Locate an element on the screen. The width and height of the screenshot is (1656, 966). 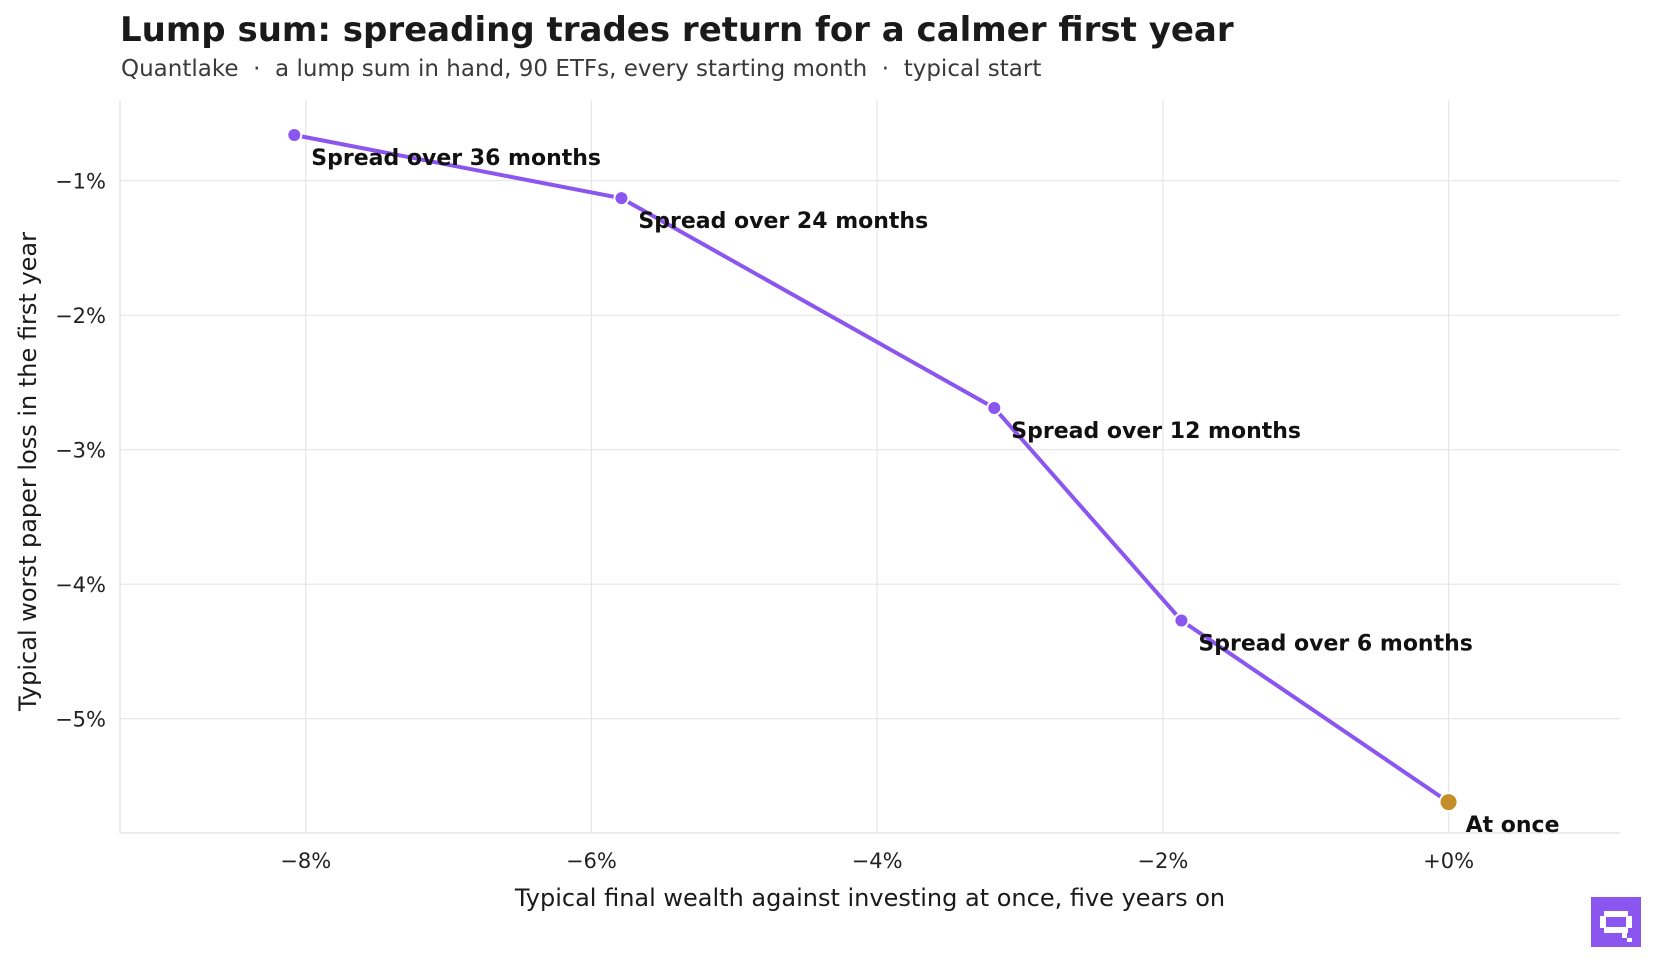
point-label: Spread over 12 months is located at coordinates (1156, 431).